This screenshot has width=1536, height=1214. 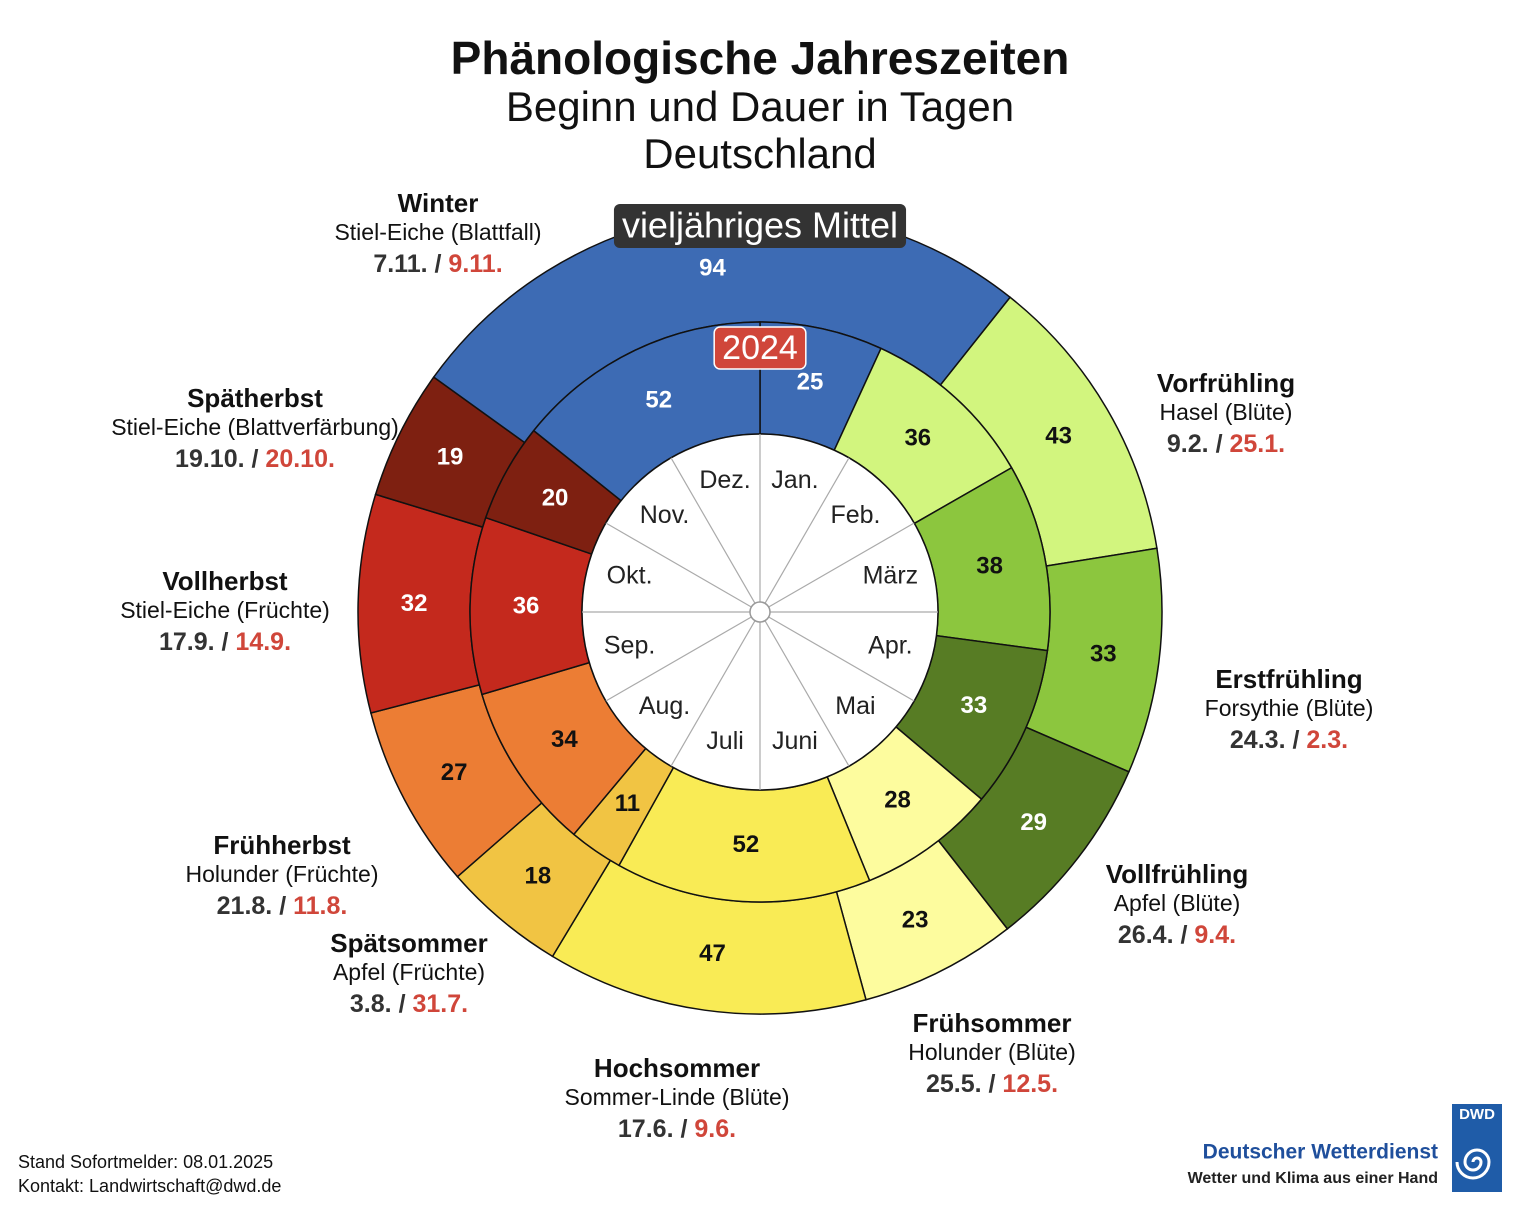 What do you see at coordinates (760, 58) in the screenshot?
I see `chart-title: Phänologische Jahreszeiten` at bounding box center [760, 58].